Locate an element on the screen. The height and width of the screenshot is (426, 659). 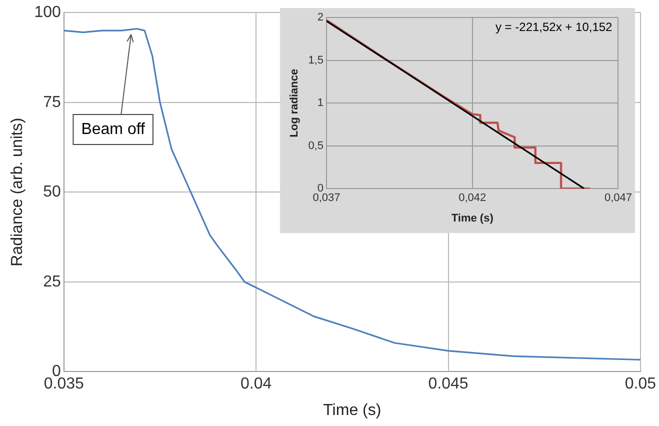
x-tick-label: 0.045 is located at coordinates (448, 384).